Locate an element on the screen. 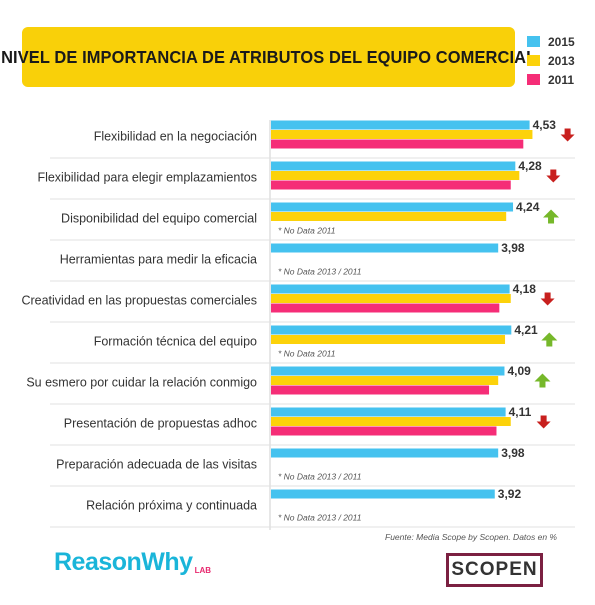 The image size is (595, 605). legend-item-2015: 2015 is located at coordinates (551, 41).